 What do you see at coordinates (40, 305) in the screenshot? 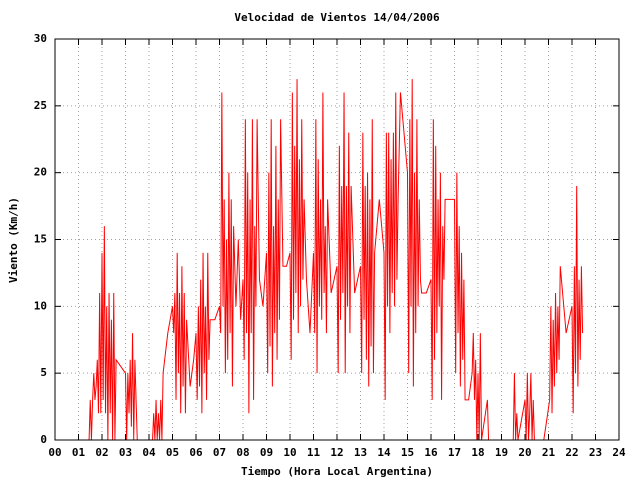
I see `y-tick-label: 10` at bounding box center [40, 305].